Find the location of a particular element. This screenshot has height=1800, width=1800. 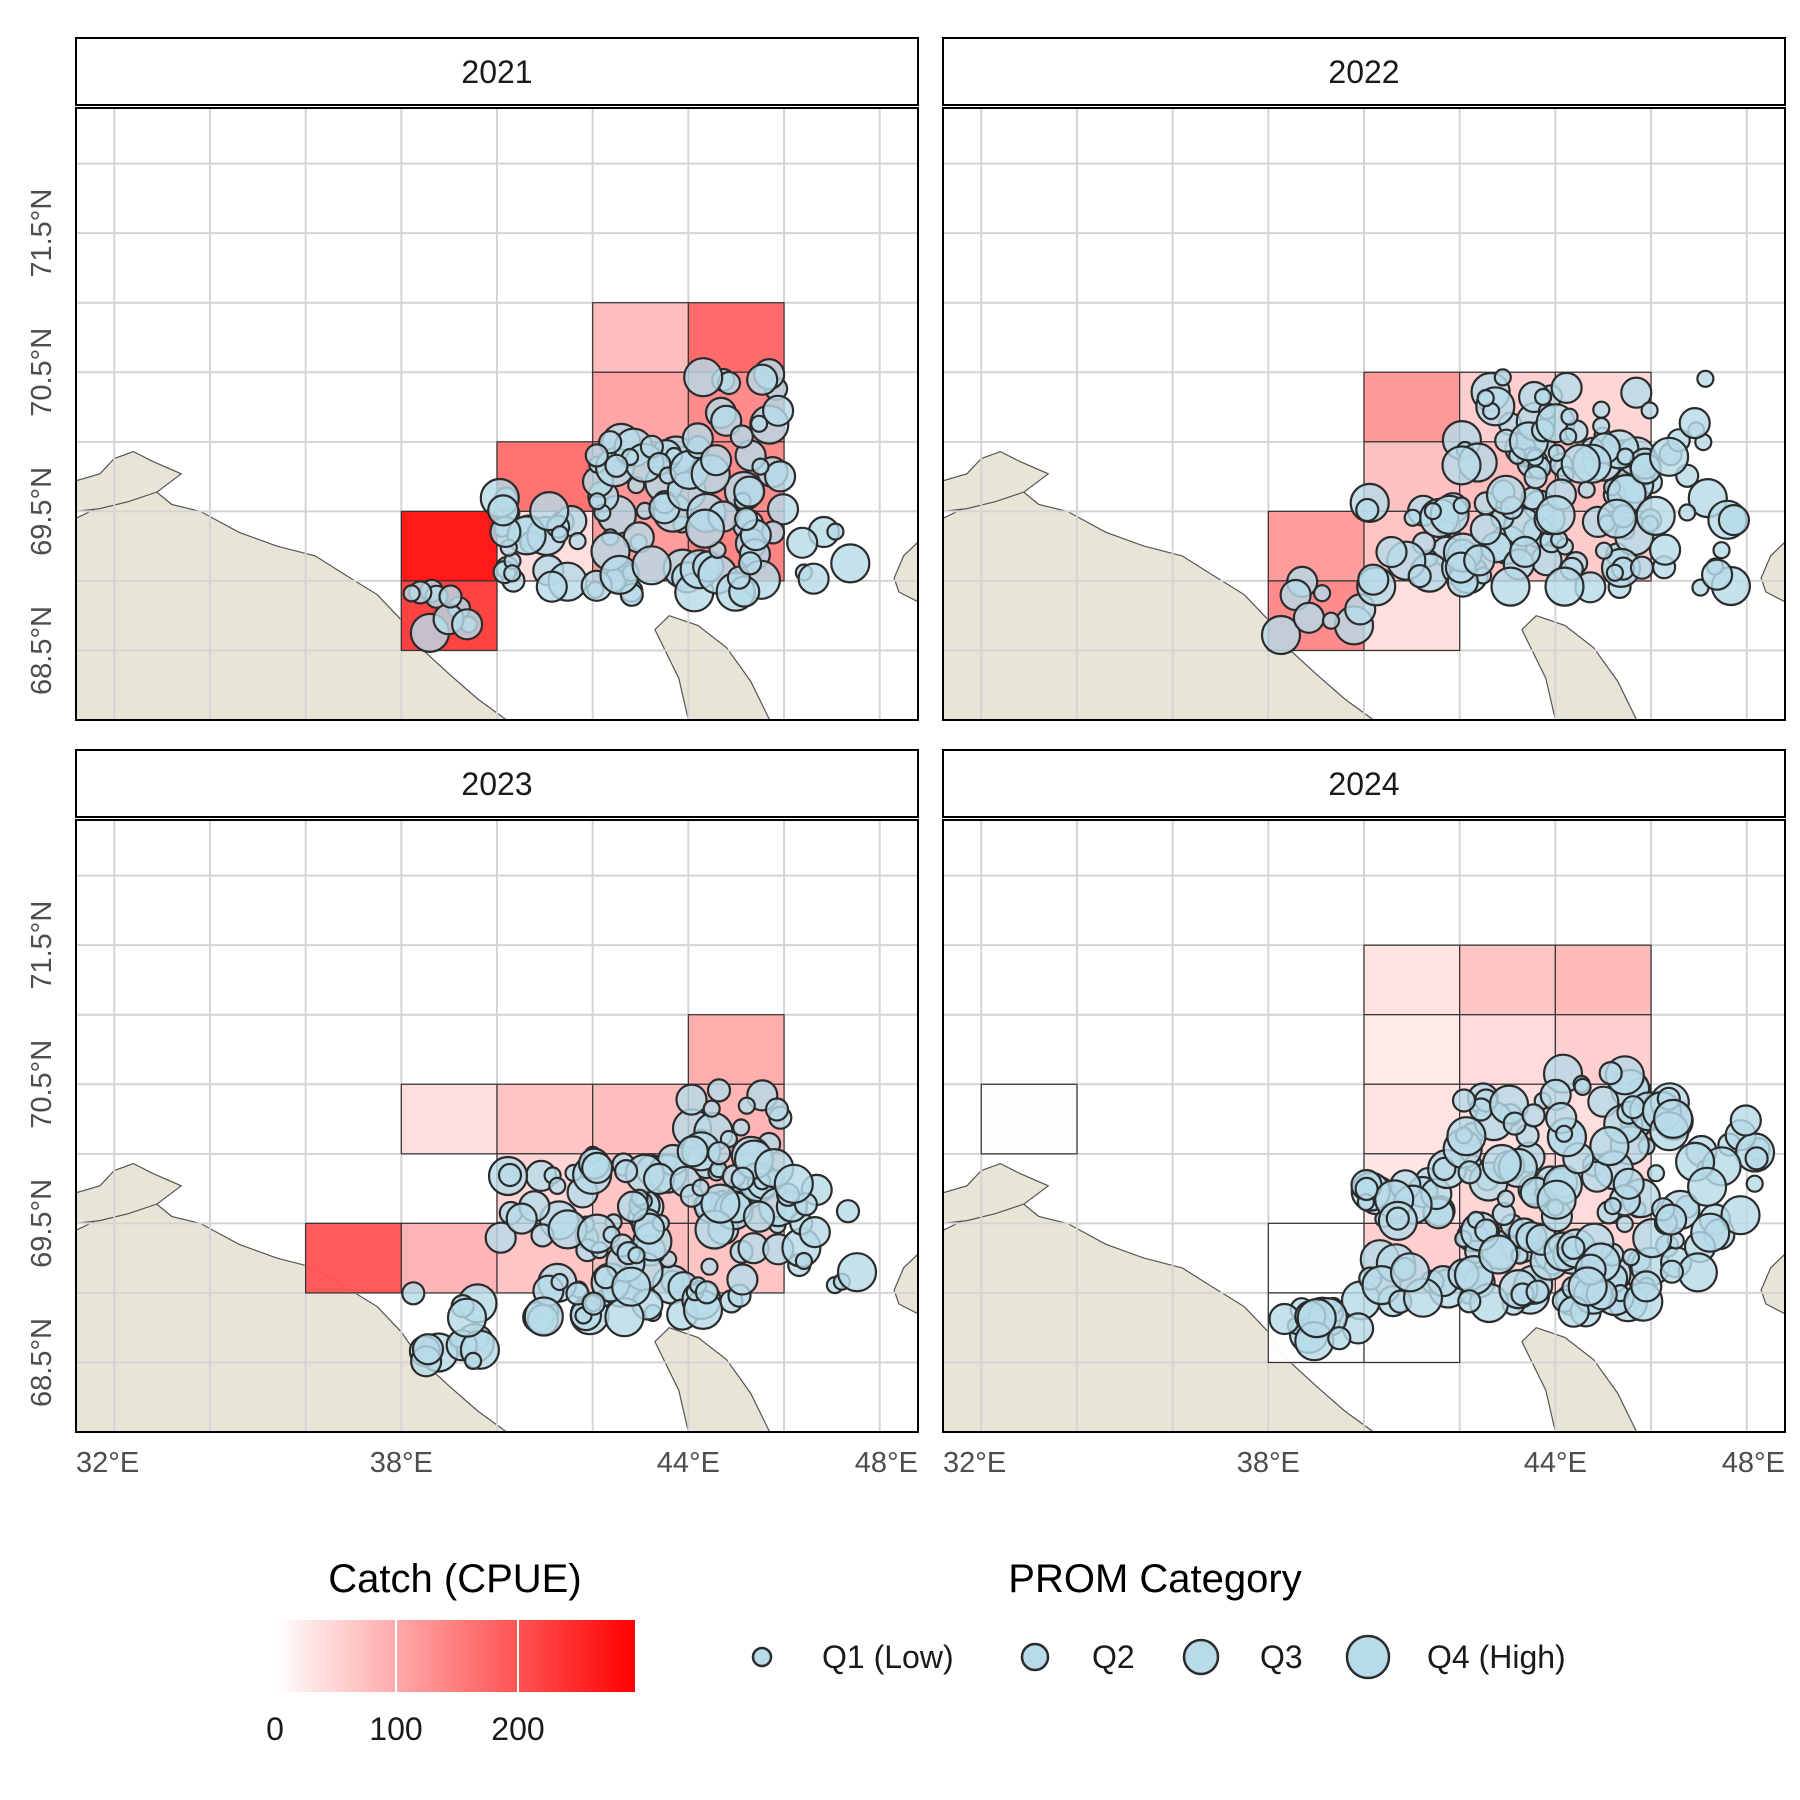

prom-key-q2 is located at coordinates (1035, 1657).